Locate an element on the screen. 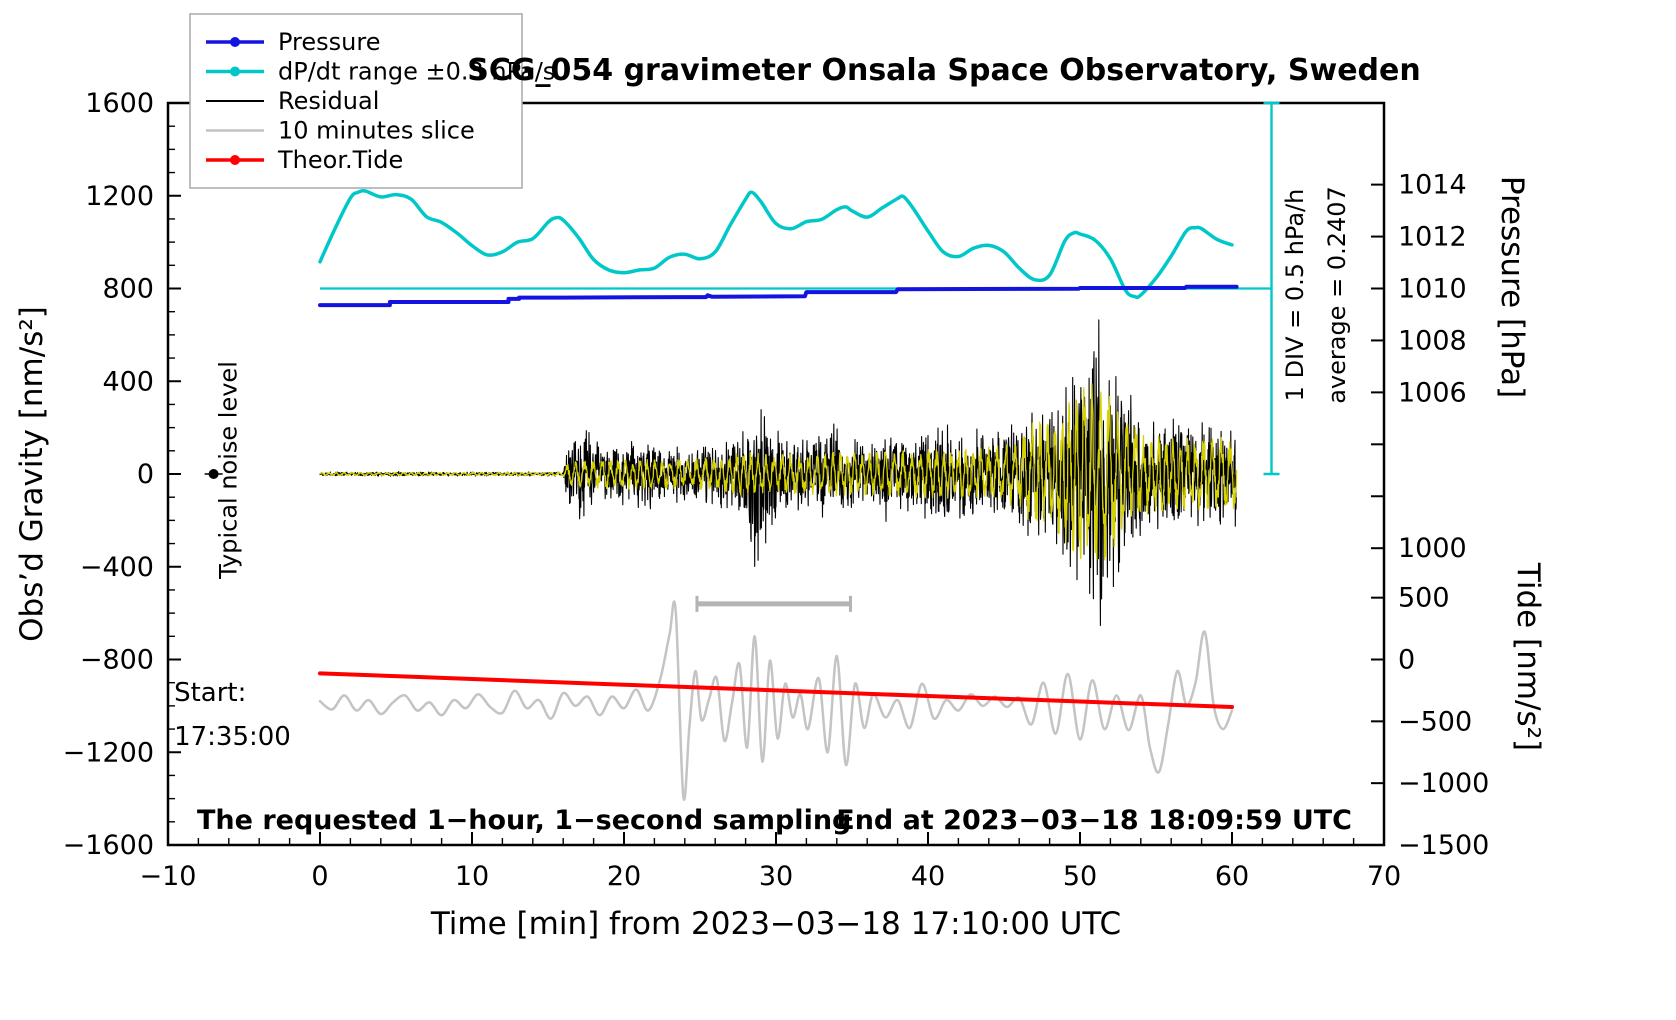 This screenshot has width=1676, height=1020. legend-item-residual: Residual is located at coordinates (292, 101).